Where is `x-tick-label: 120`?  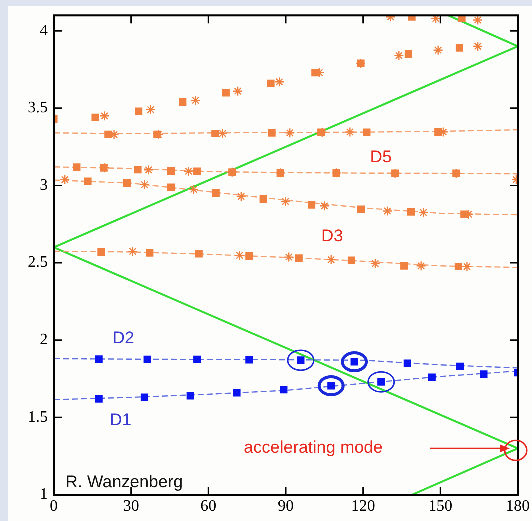 x-tick-label: 120 is located at coordinates (363, 506).